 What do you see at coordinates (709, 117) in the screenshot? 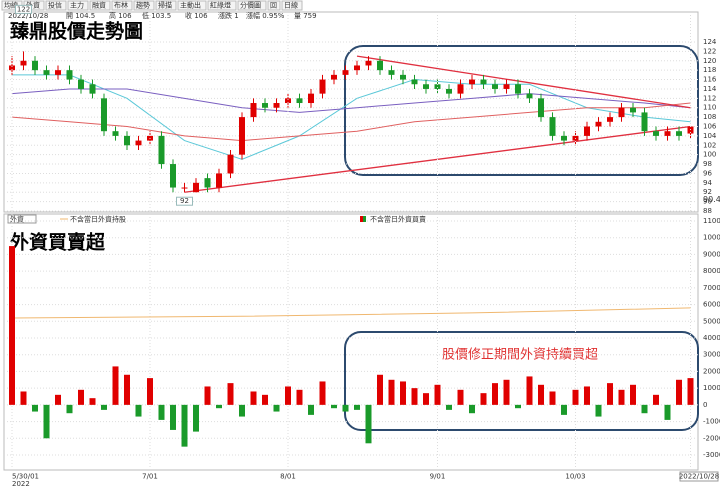
I see `y-tick-label: 108` at bounding box center [709, 117].